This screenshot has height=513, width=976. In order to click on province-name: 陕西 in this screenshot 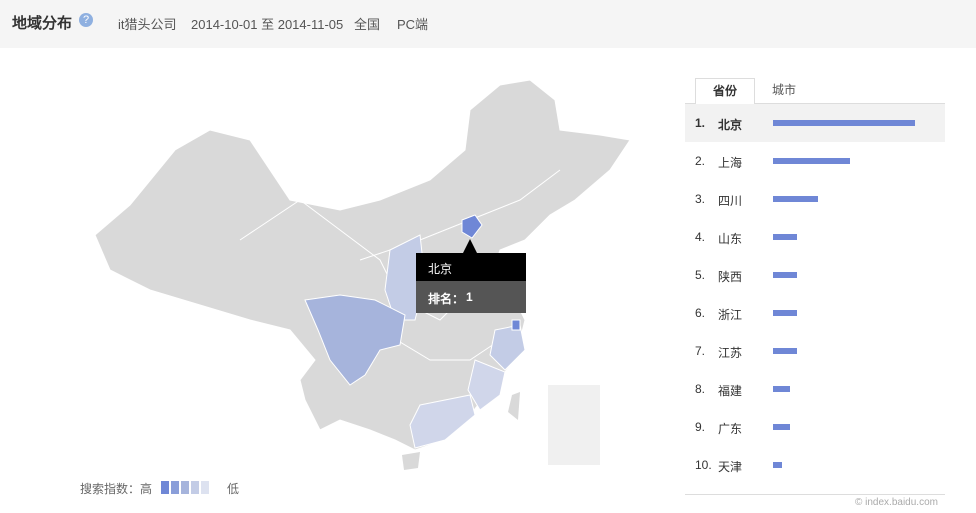, I will do `click(730, 277)`.